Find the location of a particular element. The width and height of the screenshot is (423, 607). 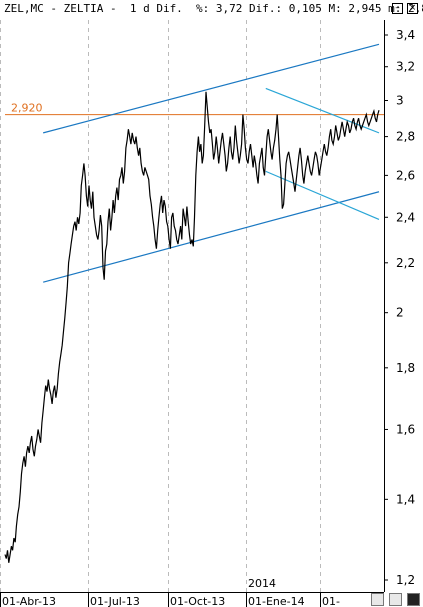

close-icon: × is located at coordinates (412, 8).